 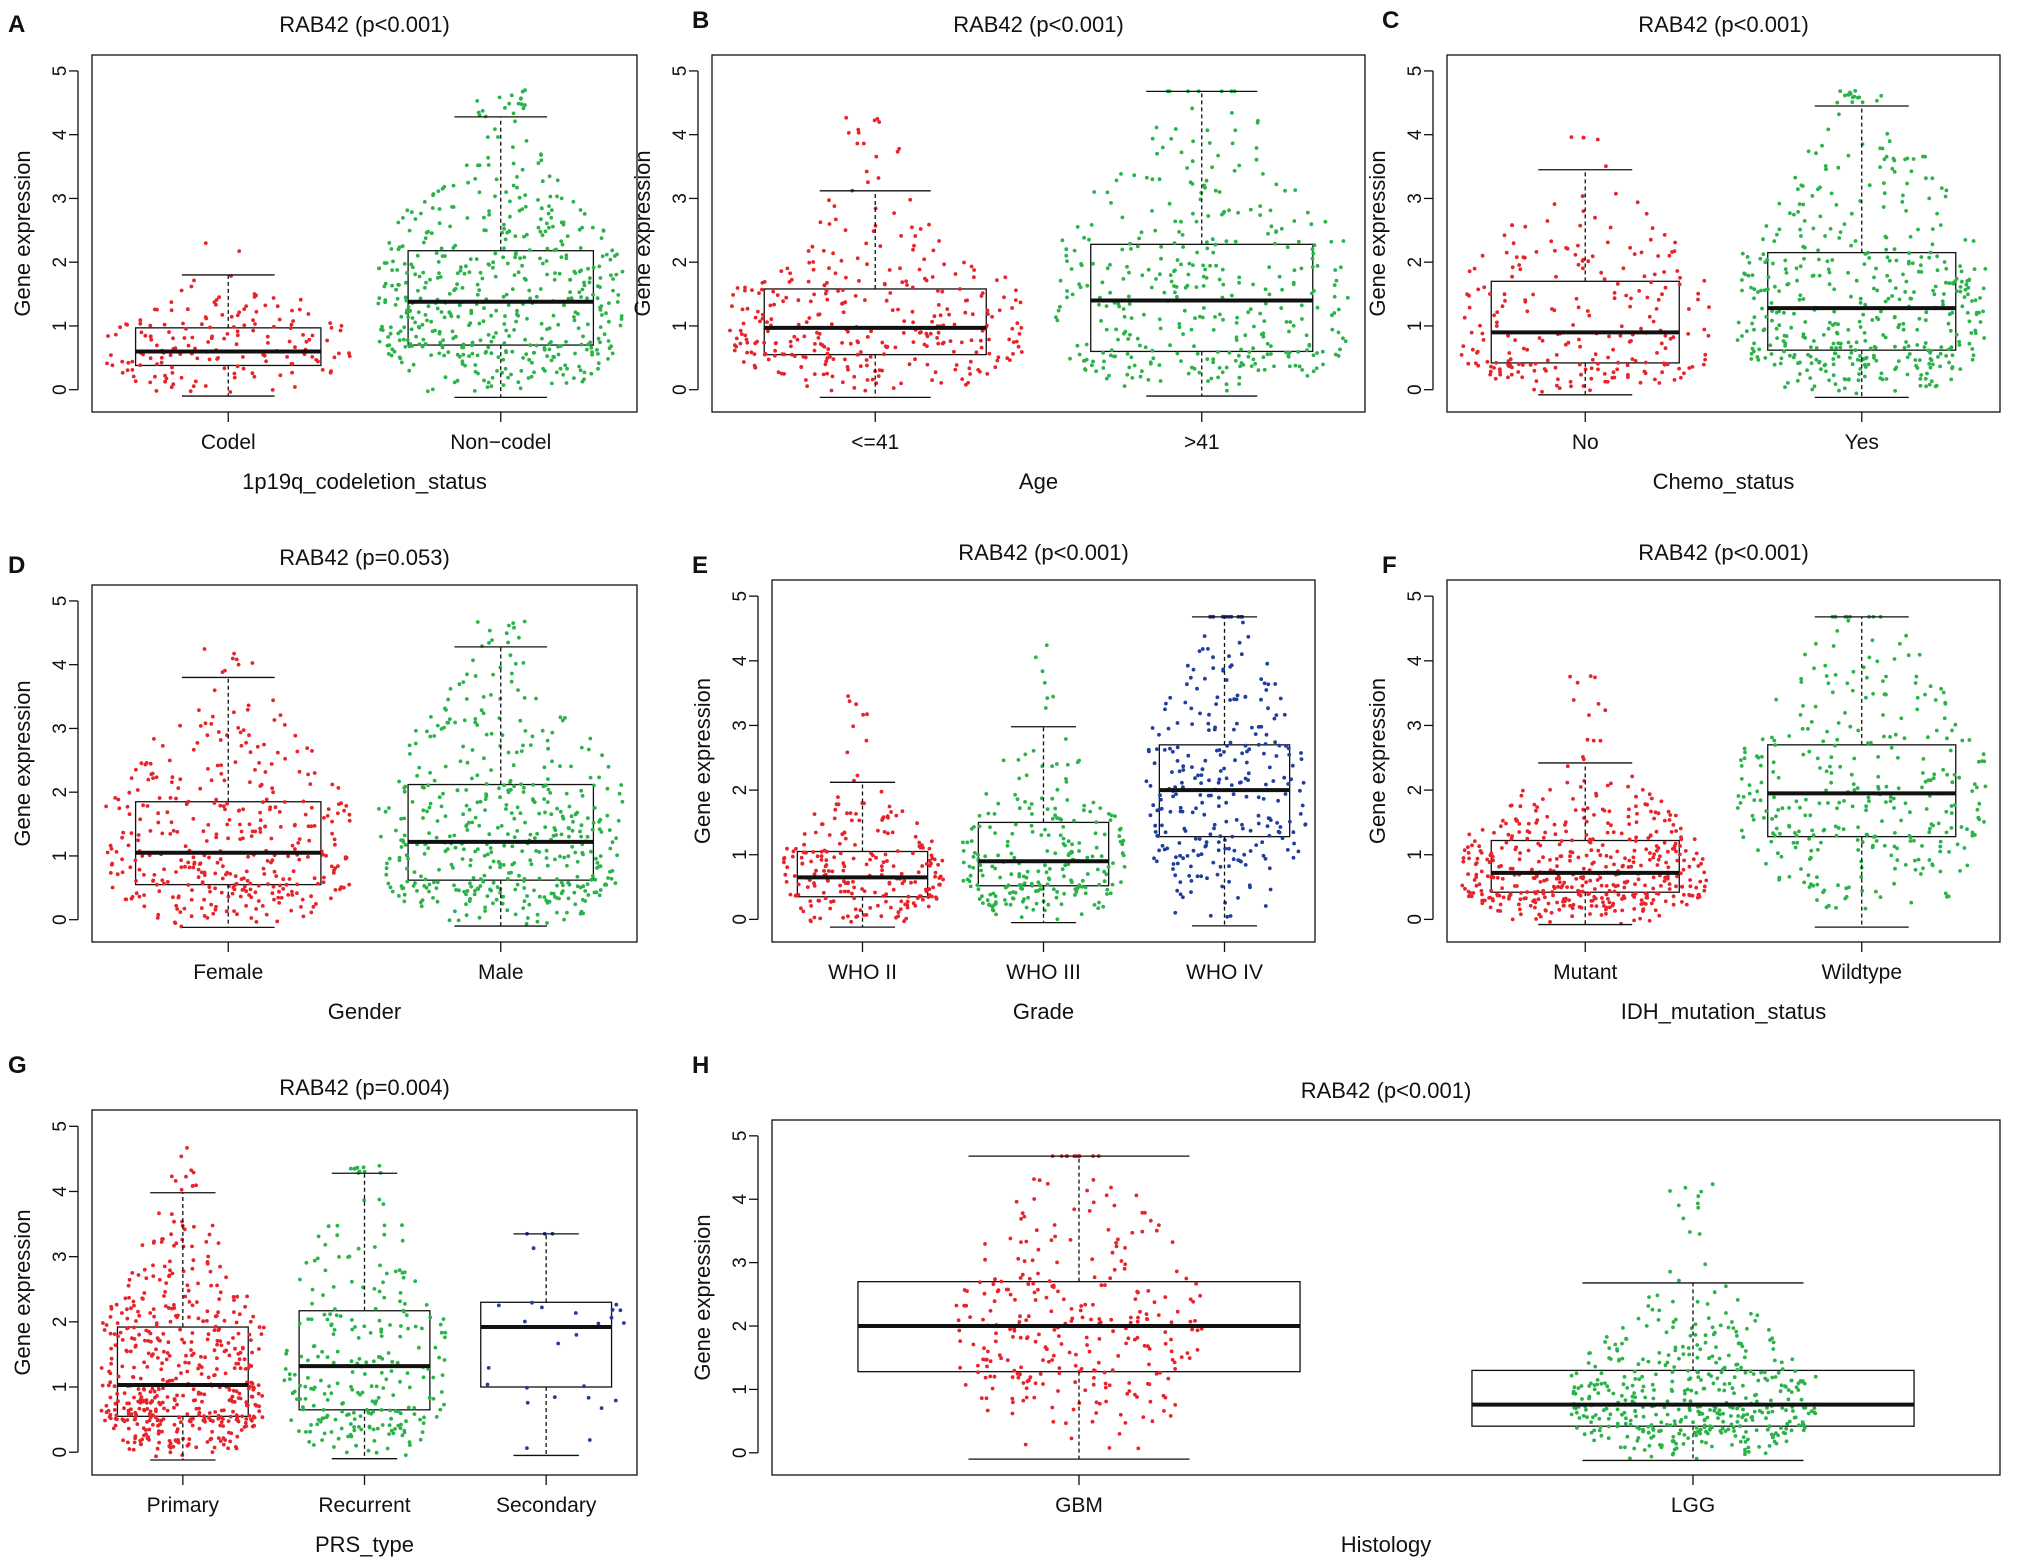 I want to click on y-tick-label: 4, so click(x=740, y=660).